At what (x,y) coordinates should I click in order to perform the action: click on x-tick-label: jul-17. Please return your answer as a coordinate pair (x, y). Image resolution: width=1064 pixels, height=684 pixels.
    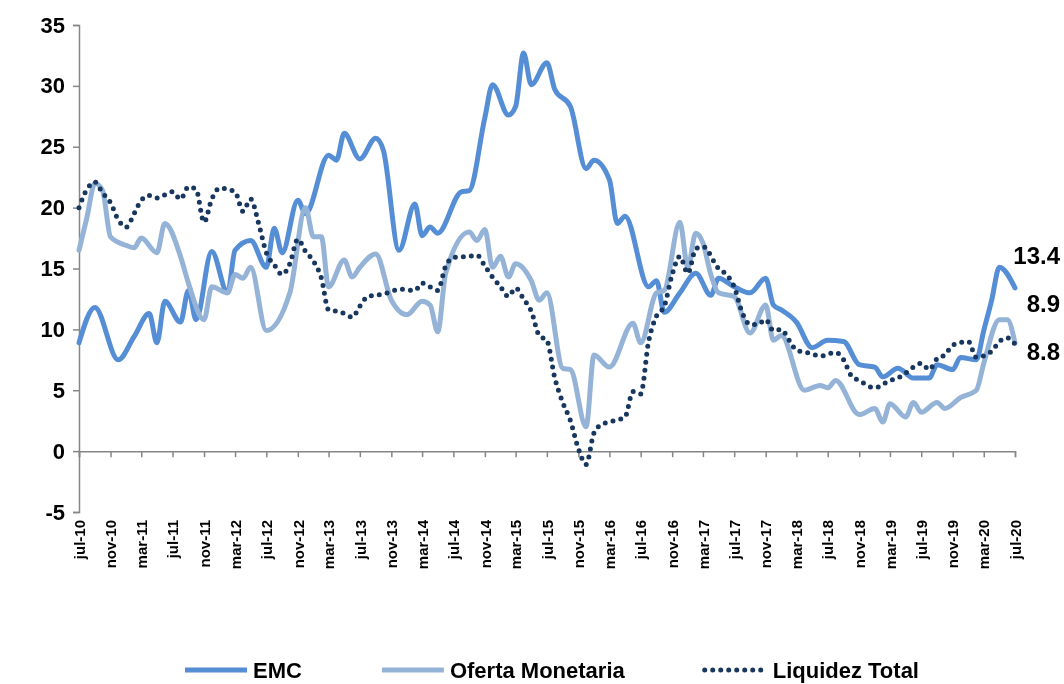
    Looking at the image, I should click on (734, 540).